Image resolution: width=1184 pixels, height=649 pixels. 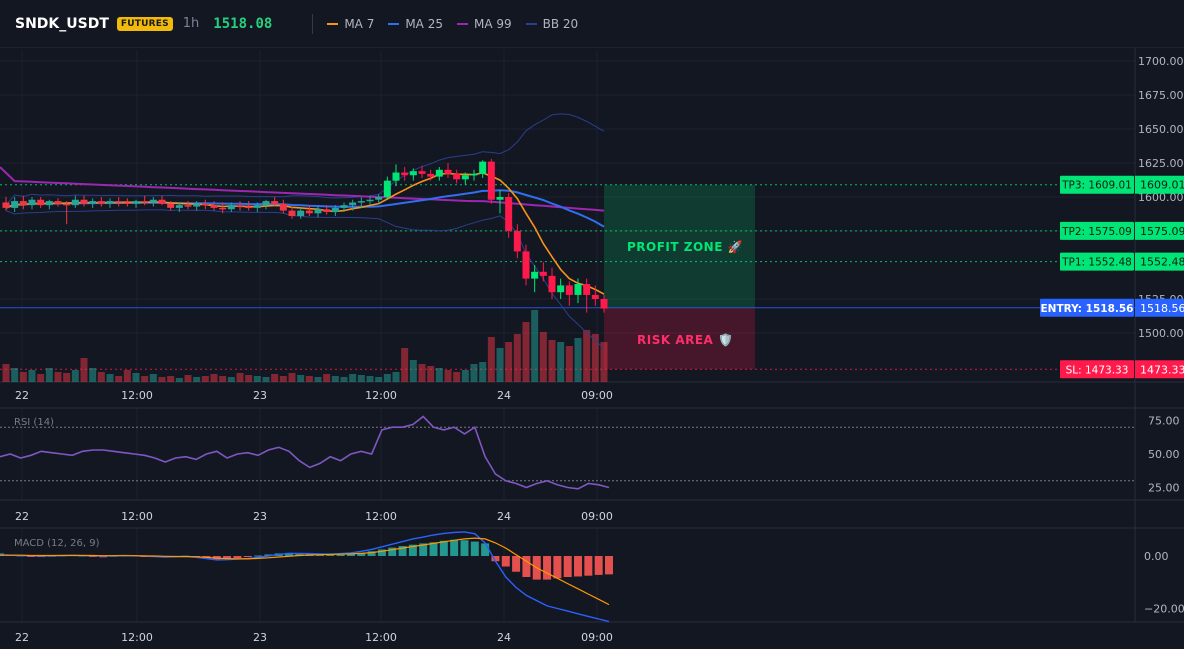 I want to click on futures-badge: FUTURES, so click(x=144, y=23).